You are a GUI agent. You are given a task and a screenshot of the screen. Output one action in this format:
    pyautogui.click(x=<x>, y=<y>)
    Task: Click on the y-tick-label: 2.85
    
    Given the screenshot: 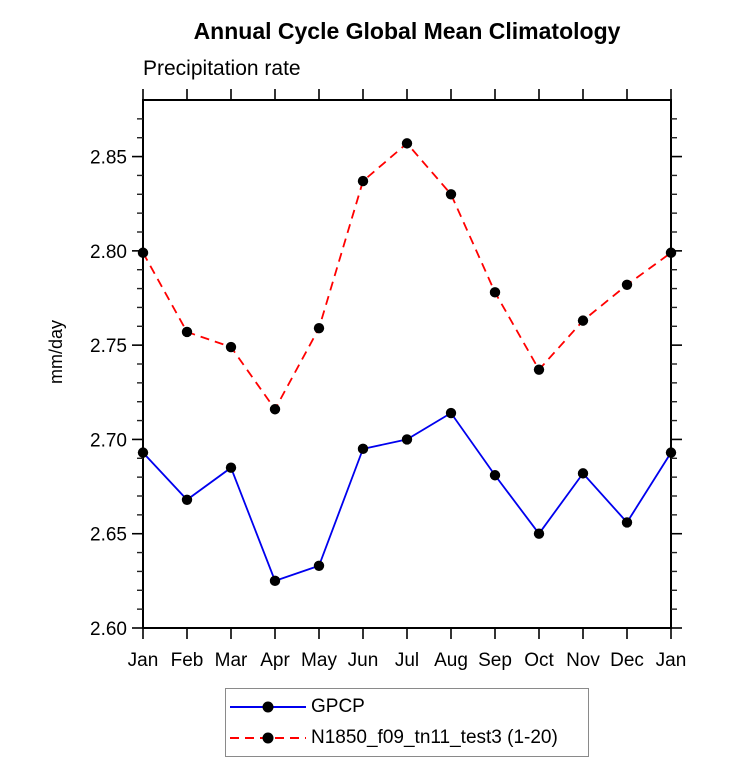 What is the action you would take?
    pyautogui.click(x=108, y=158)
    